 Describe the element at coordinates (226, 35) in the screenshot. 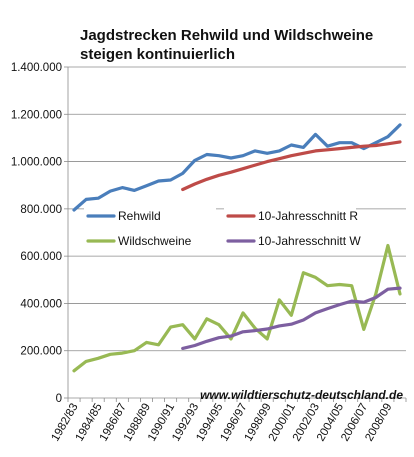

I see `chart-title-line-1: Jagdstrecken Rehwild und Wildschweine` at that location.